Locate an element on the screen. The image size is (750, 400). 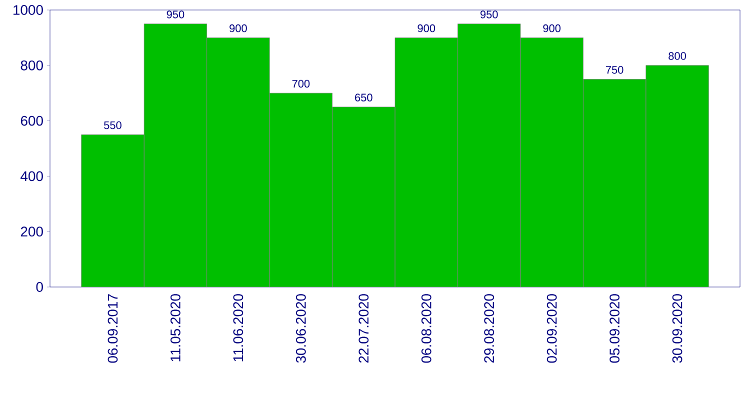
y-tick-label: 1000 is located at coordinates (28, 10).